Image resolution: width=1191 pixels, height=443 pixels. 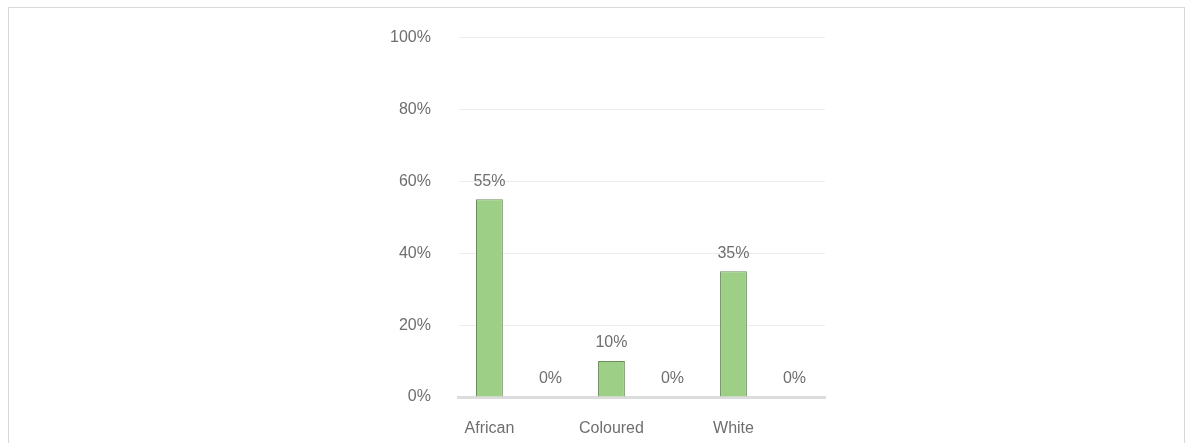 I want to click on x-tick-label: African, so click(x=489, y=428).